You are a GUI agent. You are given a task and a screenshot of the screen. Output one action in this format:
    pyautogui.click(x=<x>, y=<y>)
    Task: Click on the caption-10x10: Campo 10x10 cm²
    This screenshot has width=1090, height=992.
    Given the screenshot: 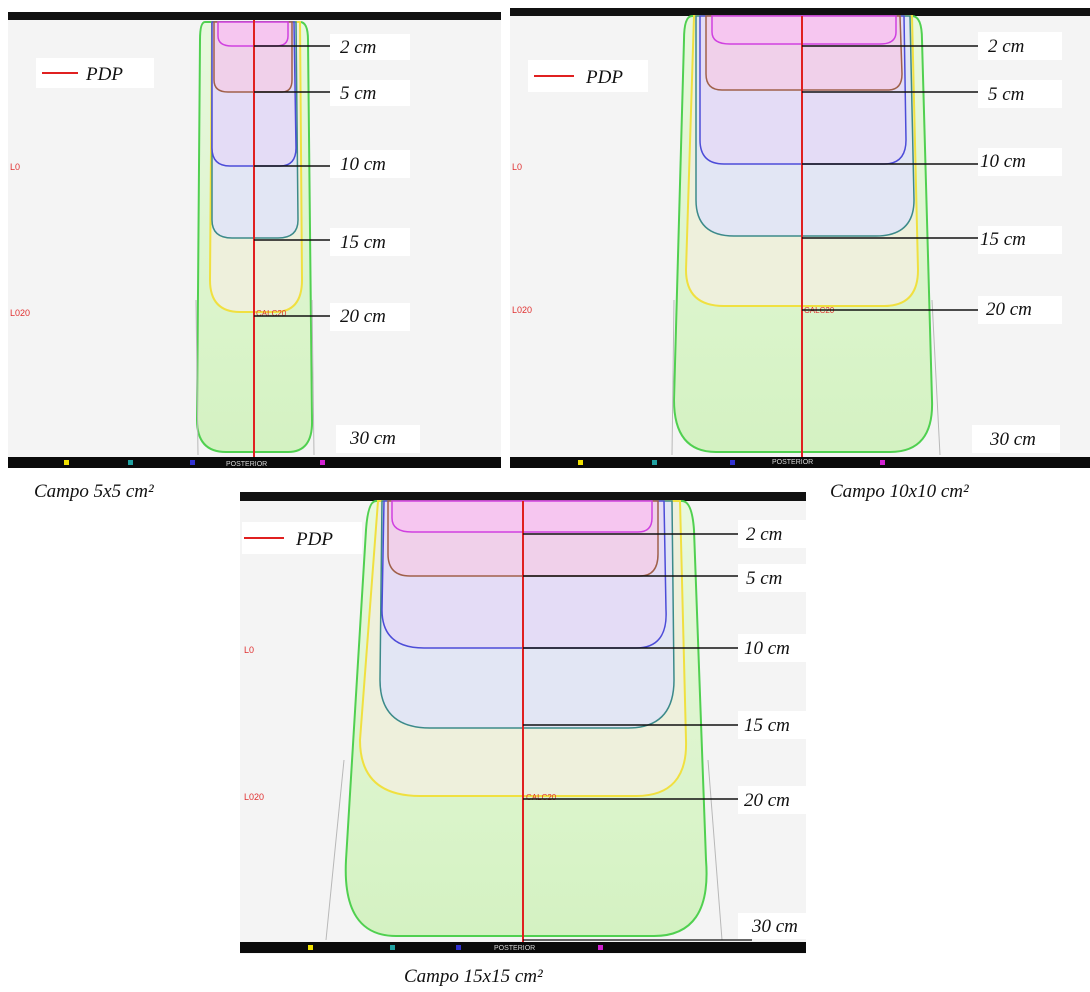 What is the action you would take?
    pyautogui.click(x=899, y=491)
    